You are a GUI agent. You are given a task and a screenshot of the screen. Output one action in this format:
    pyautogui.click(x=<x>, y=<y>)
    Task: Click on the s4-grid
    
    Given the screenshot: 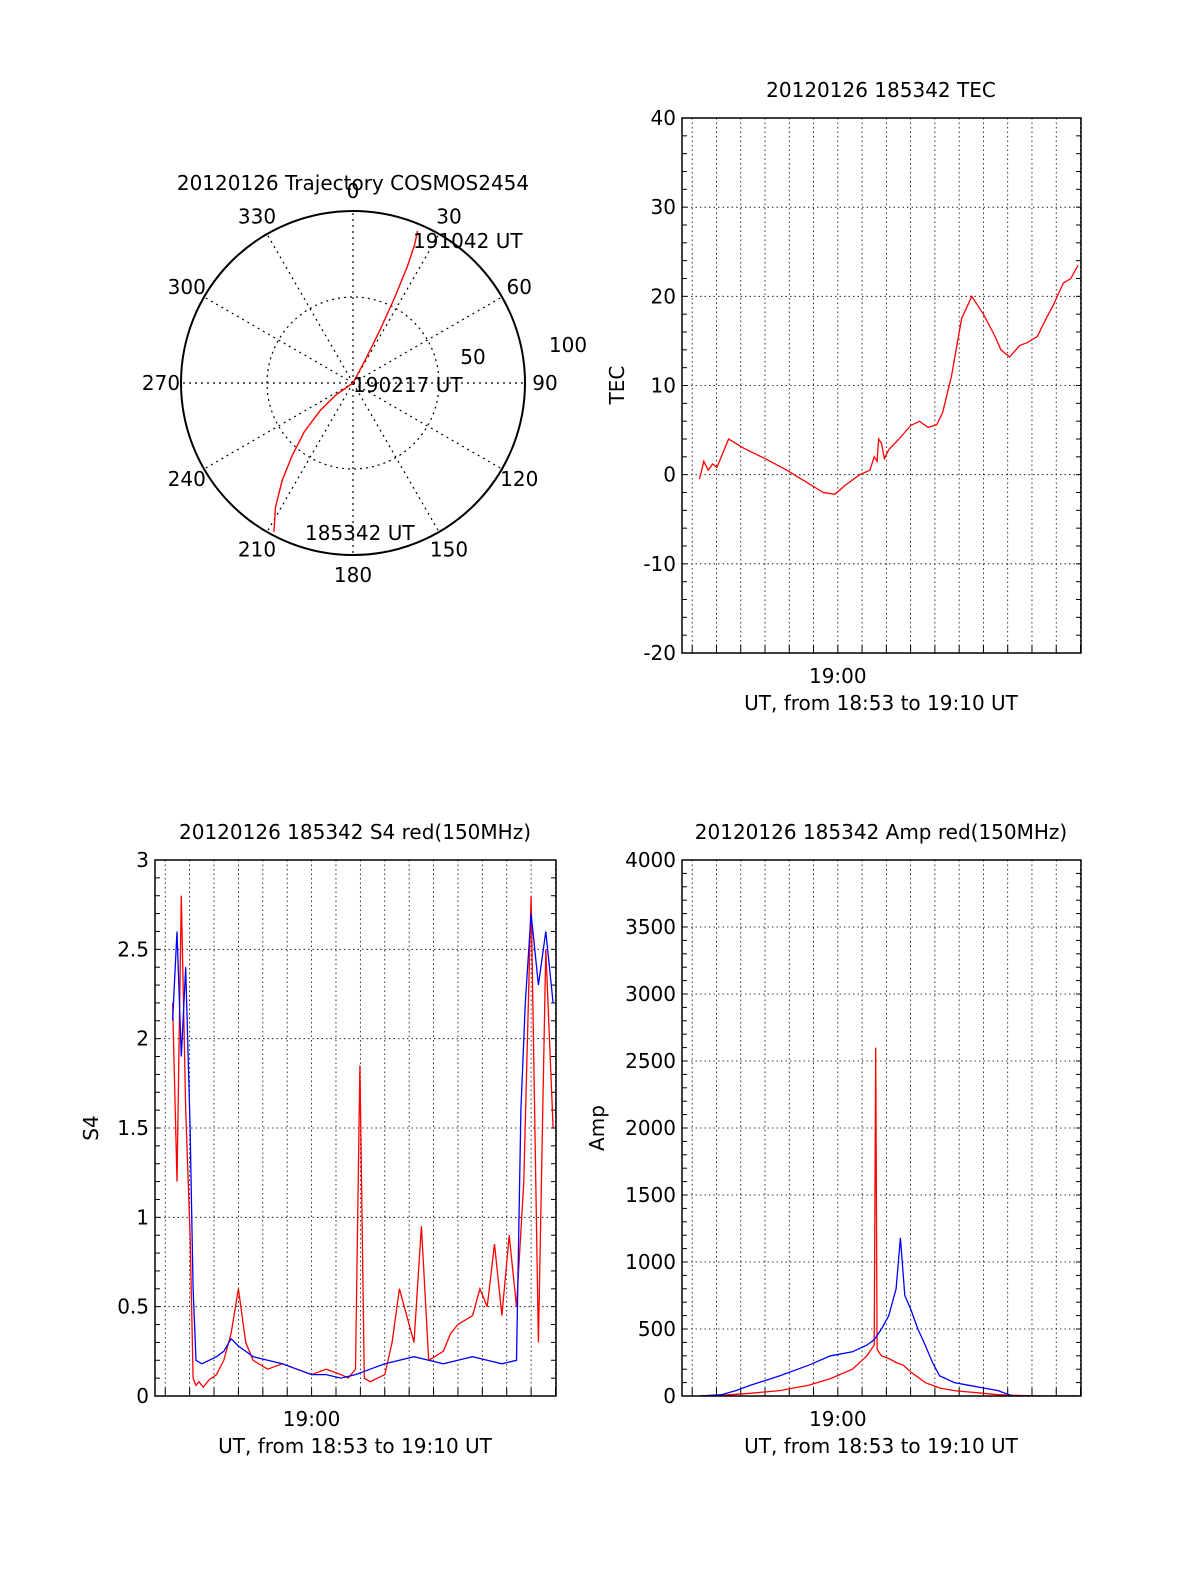 What is the action you would take?
    pyautogui.click(x=356, y=1128)
    